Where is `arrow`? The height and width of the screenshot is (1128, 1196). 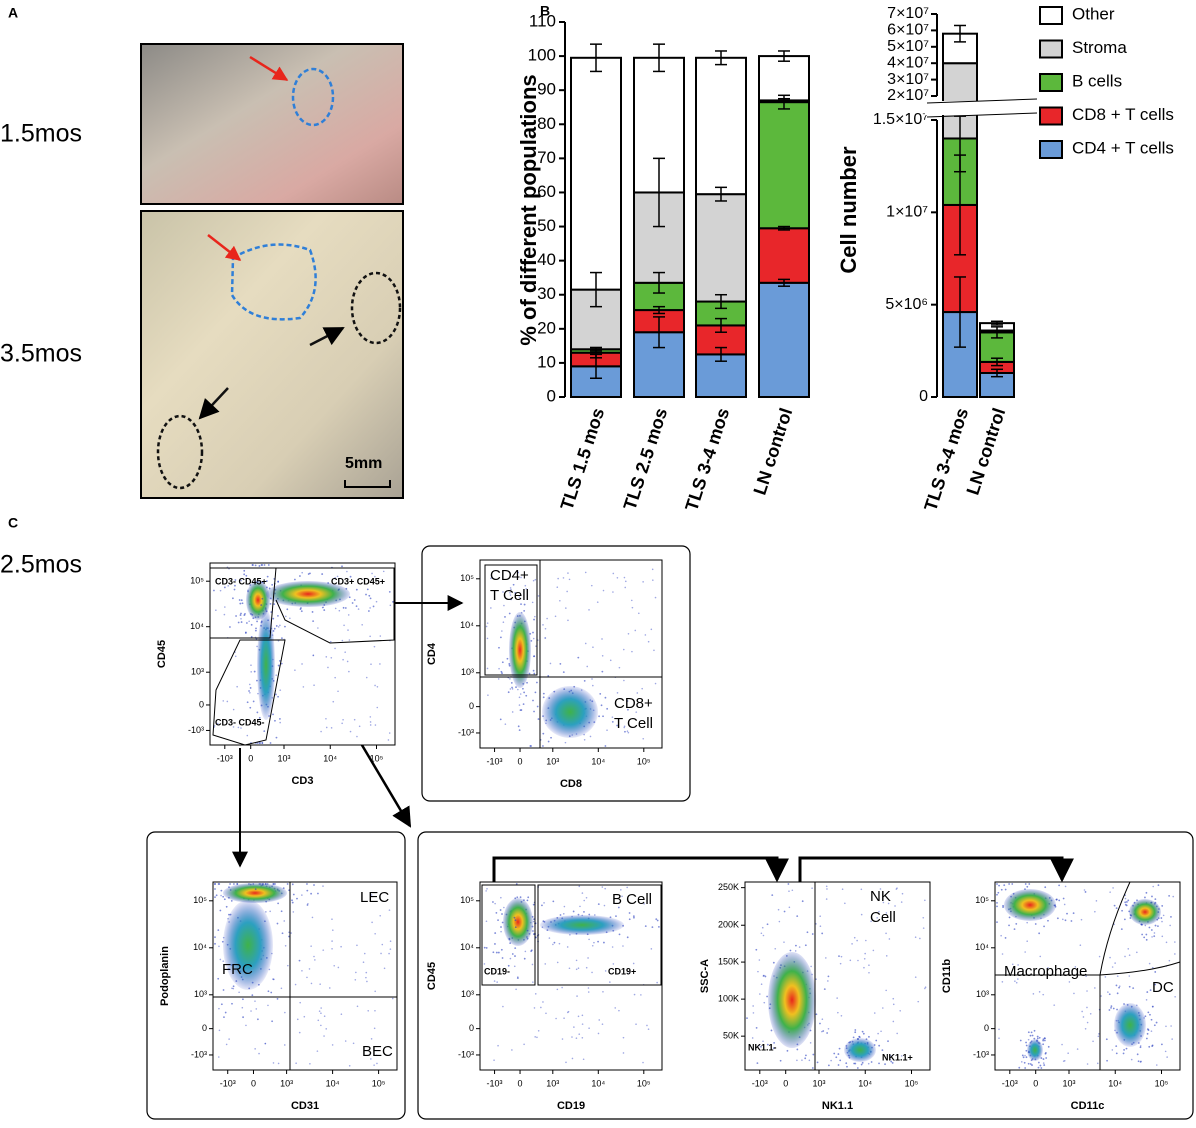
arrow is located at coordinates (327, 336).